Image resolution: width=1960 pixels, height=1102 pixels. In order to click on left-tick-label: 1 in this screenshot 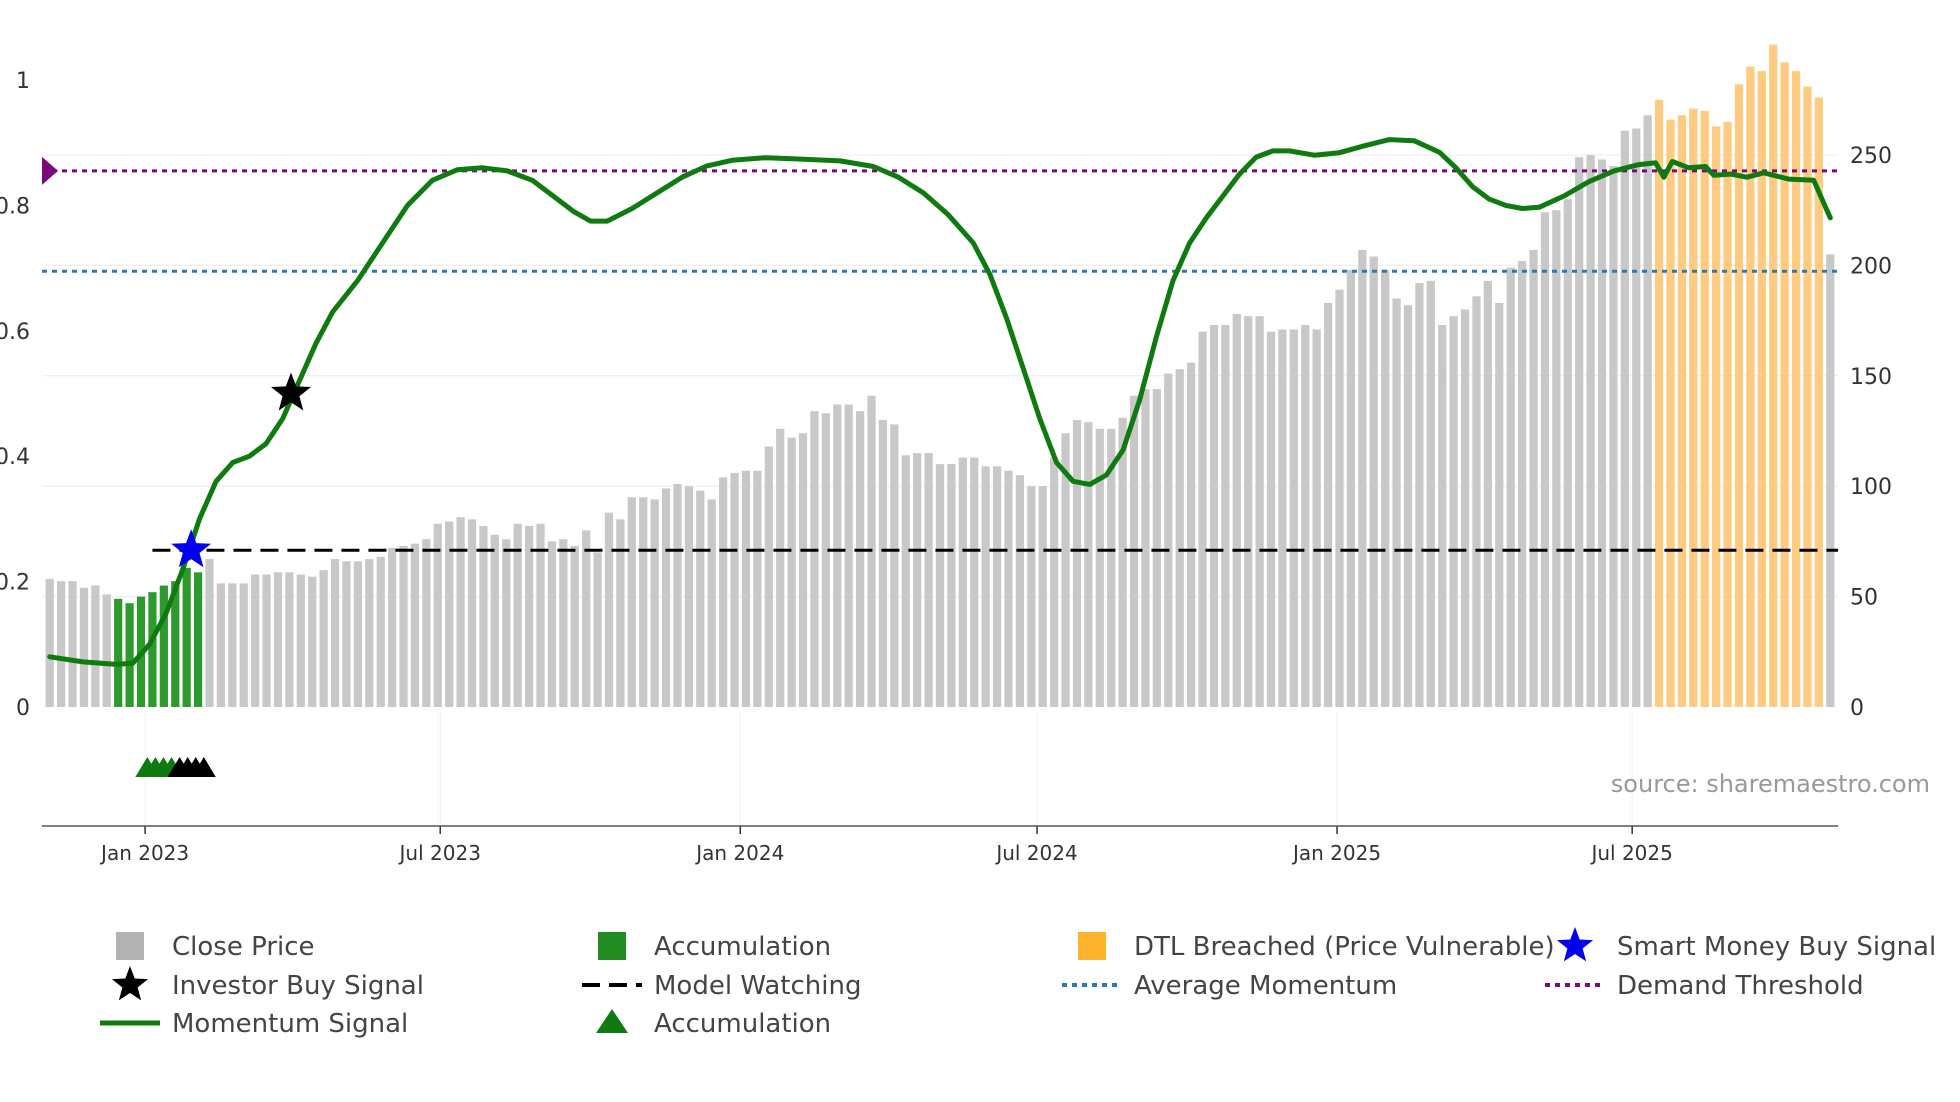, I will do `click(23, 81)`.